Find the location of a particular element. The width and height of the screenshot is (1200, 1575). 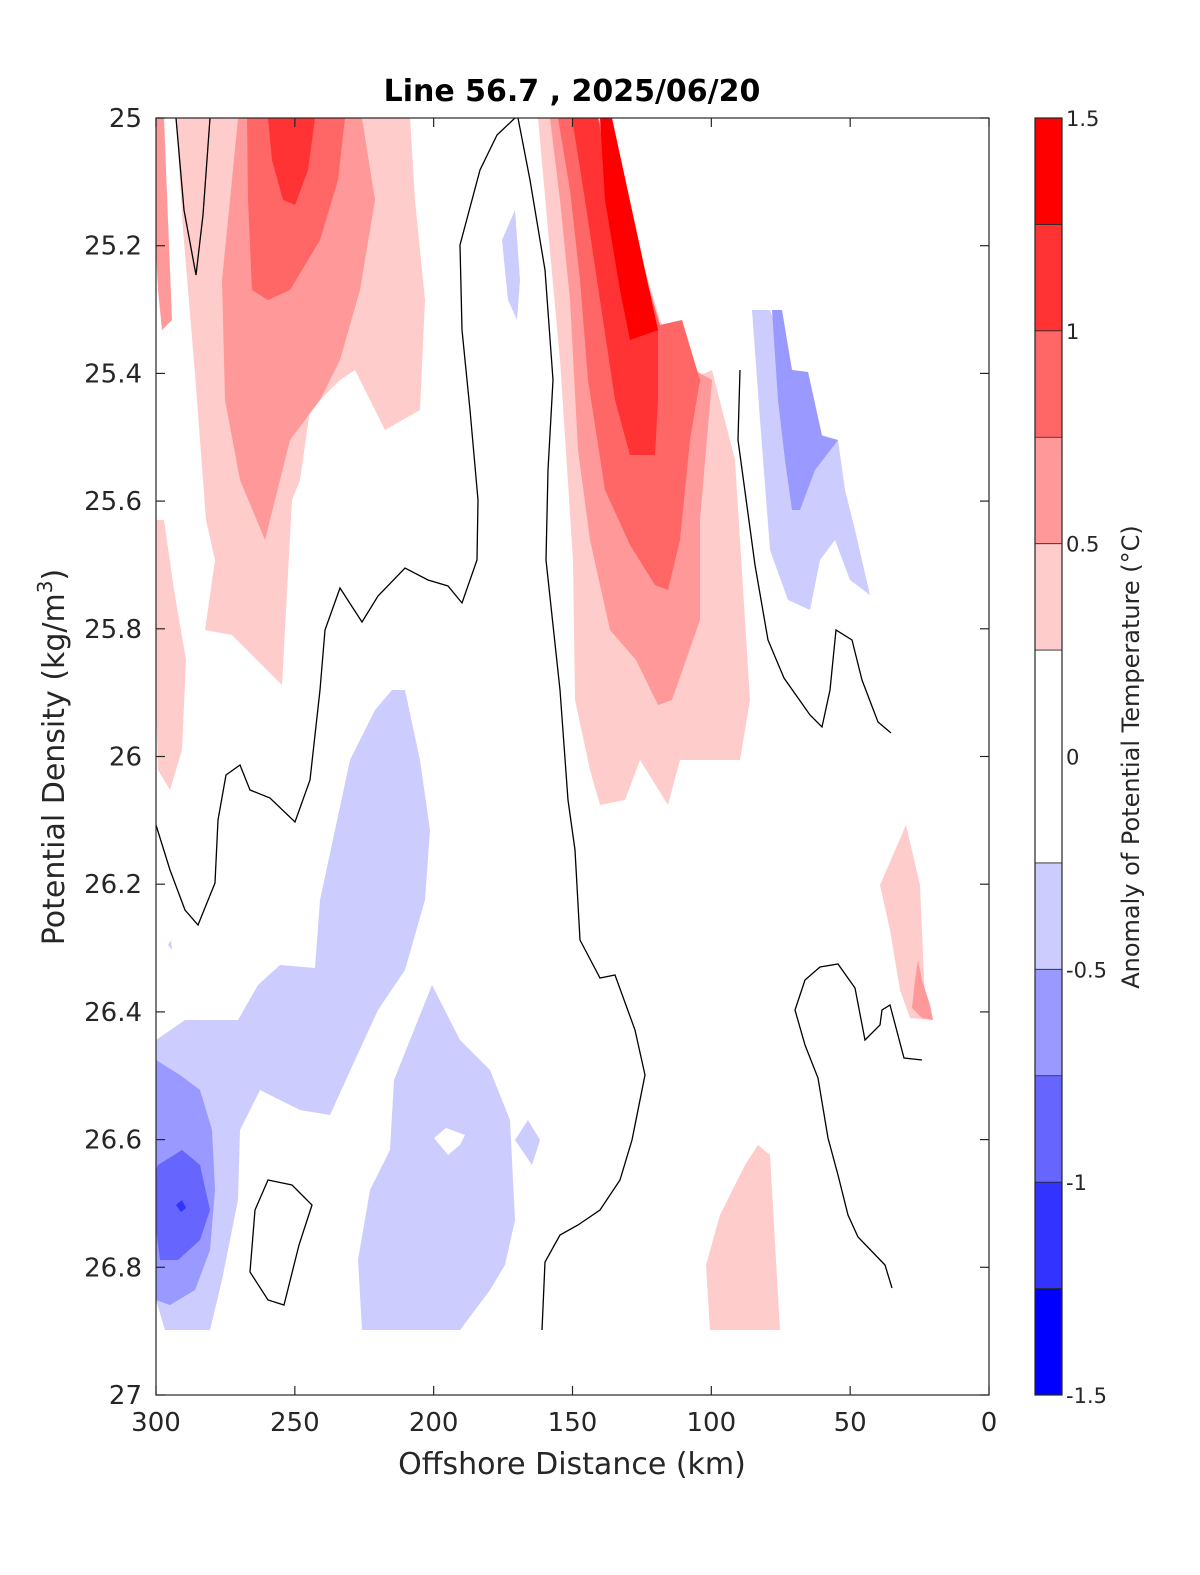

y-tick-label: 25.4 is located at coordinates (113, 374).